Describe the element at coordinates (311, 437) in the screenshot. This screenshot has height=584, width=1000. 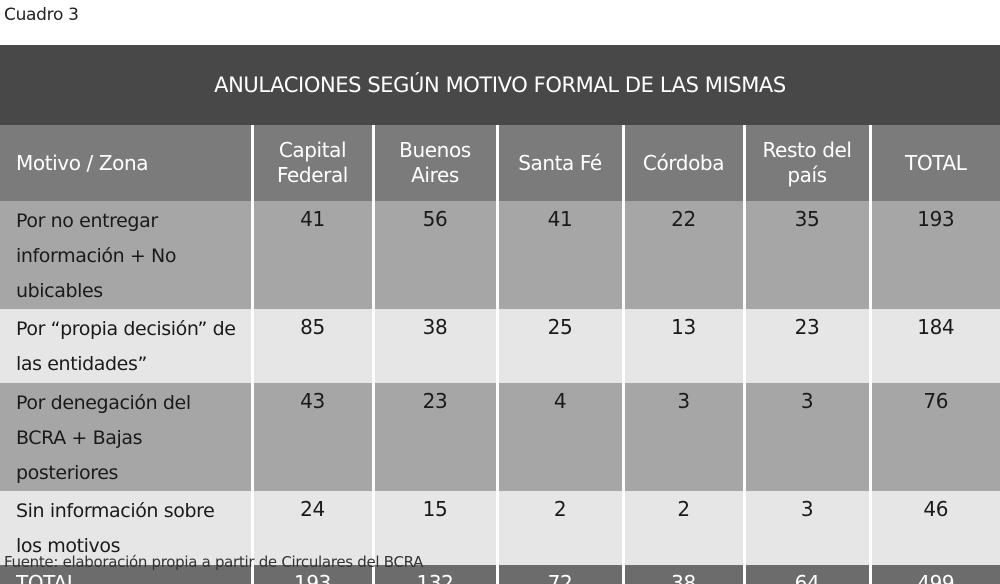
I see `cell-value: 43` at that location.